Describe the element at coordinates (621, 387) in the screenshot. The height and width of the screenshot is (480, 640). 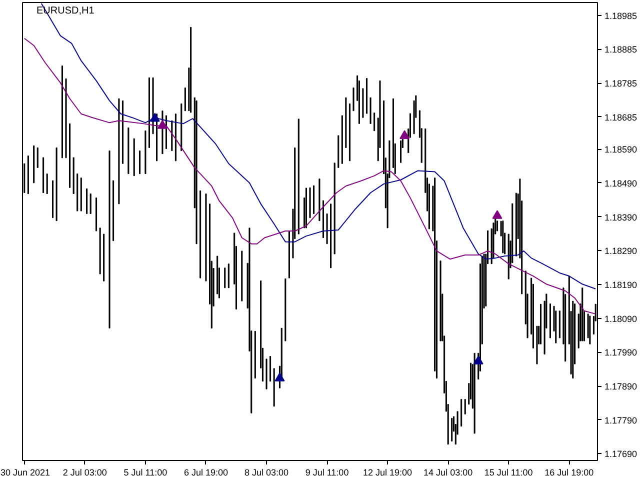
I see `y-tick-label: 1.17890` at that location.